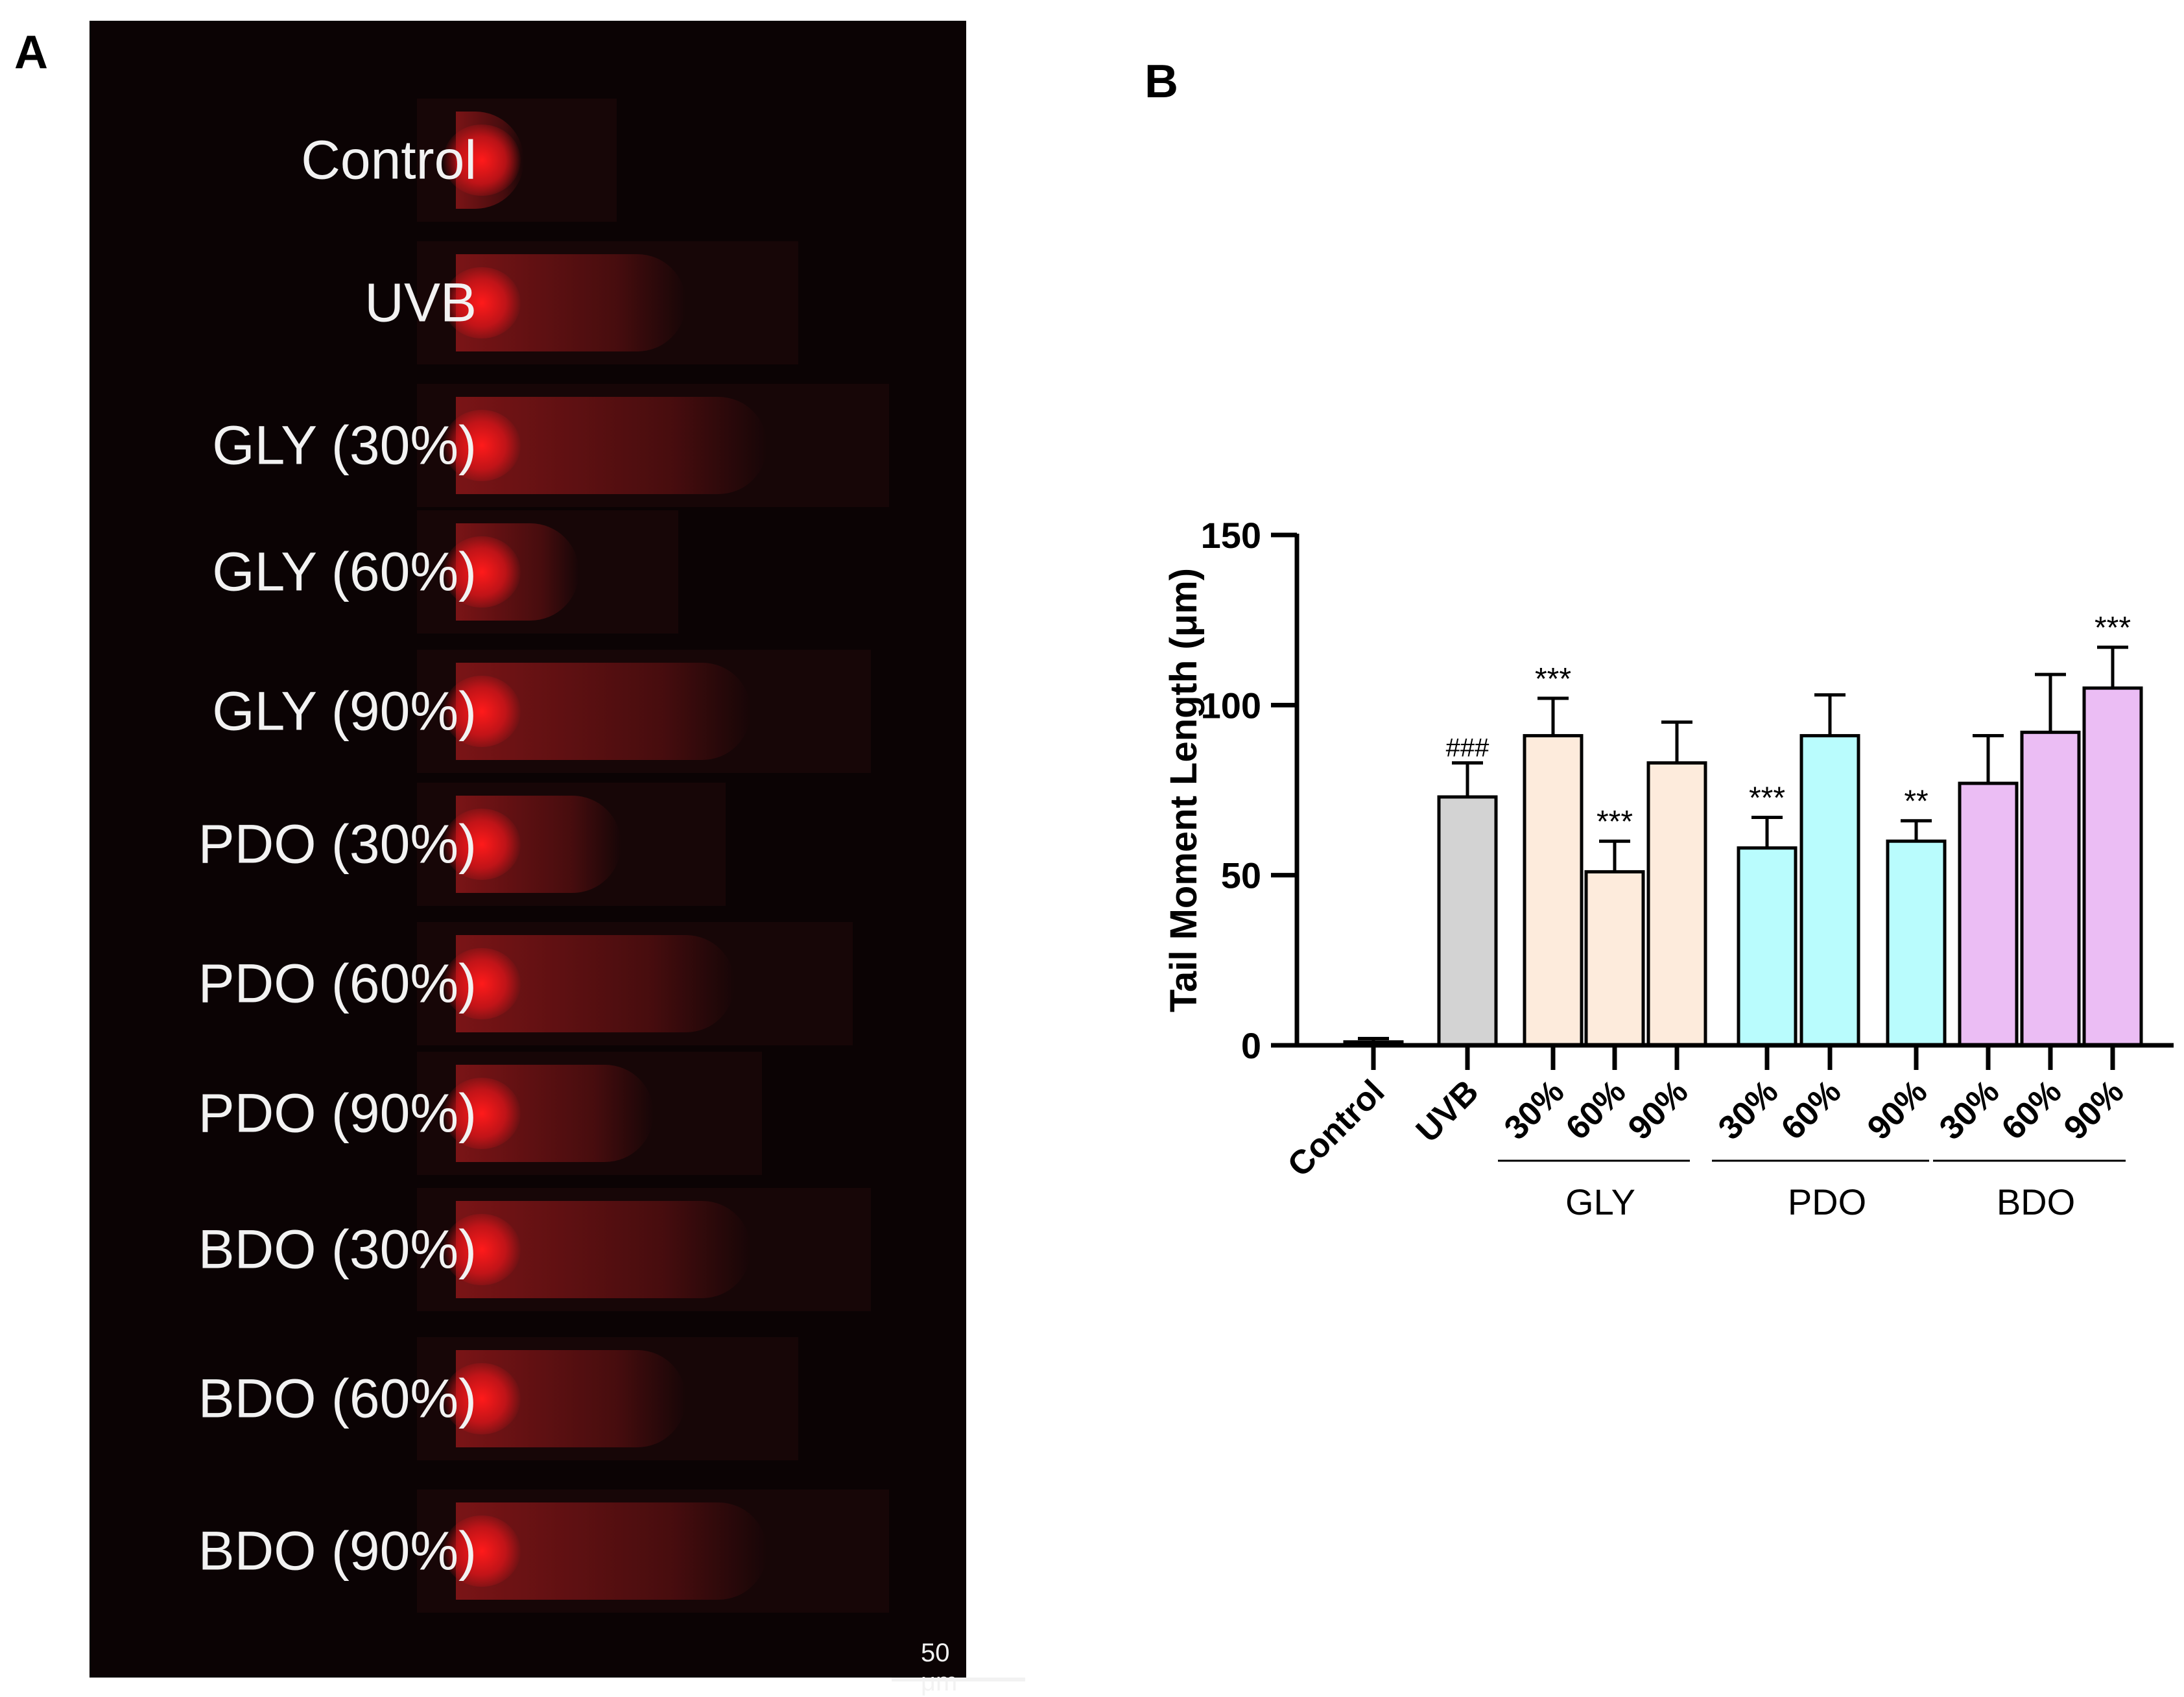 The width and height of the screenshot is (2184, 1697). Describe the element at coordinates (1827, 1201) in the screenshot. I see `group-label: PDO` at that location.